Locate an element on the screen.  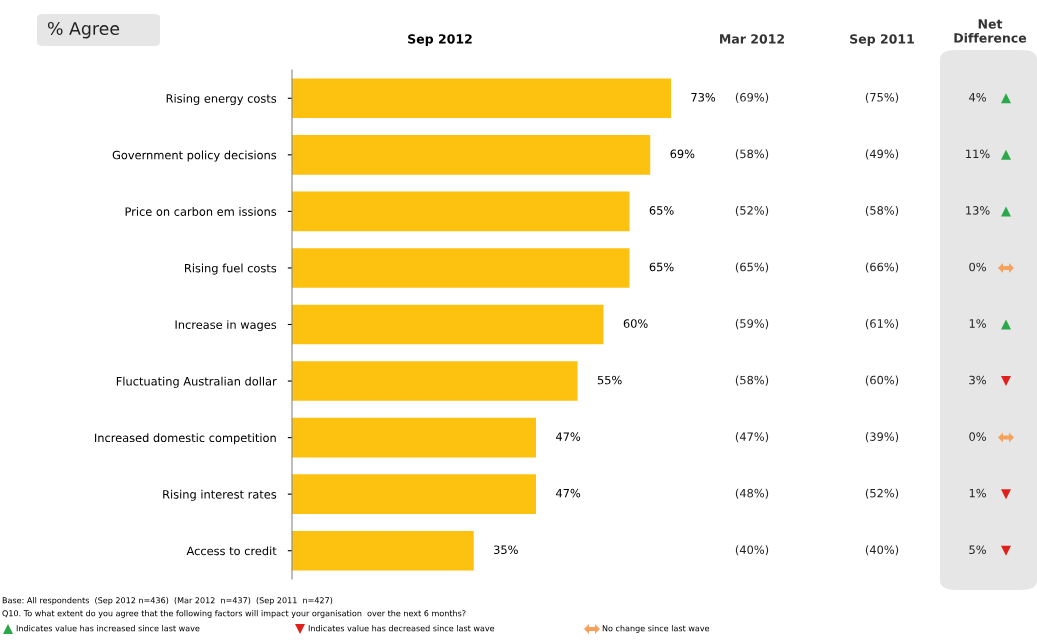
text: (65%) is located at coordinates (752, 267).